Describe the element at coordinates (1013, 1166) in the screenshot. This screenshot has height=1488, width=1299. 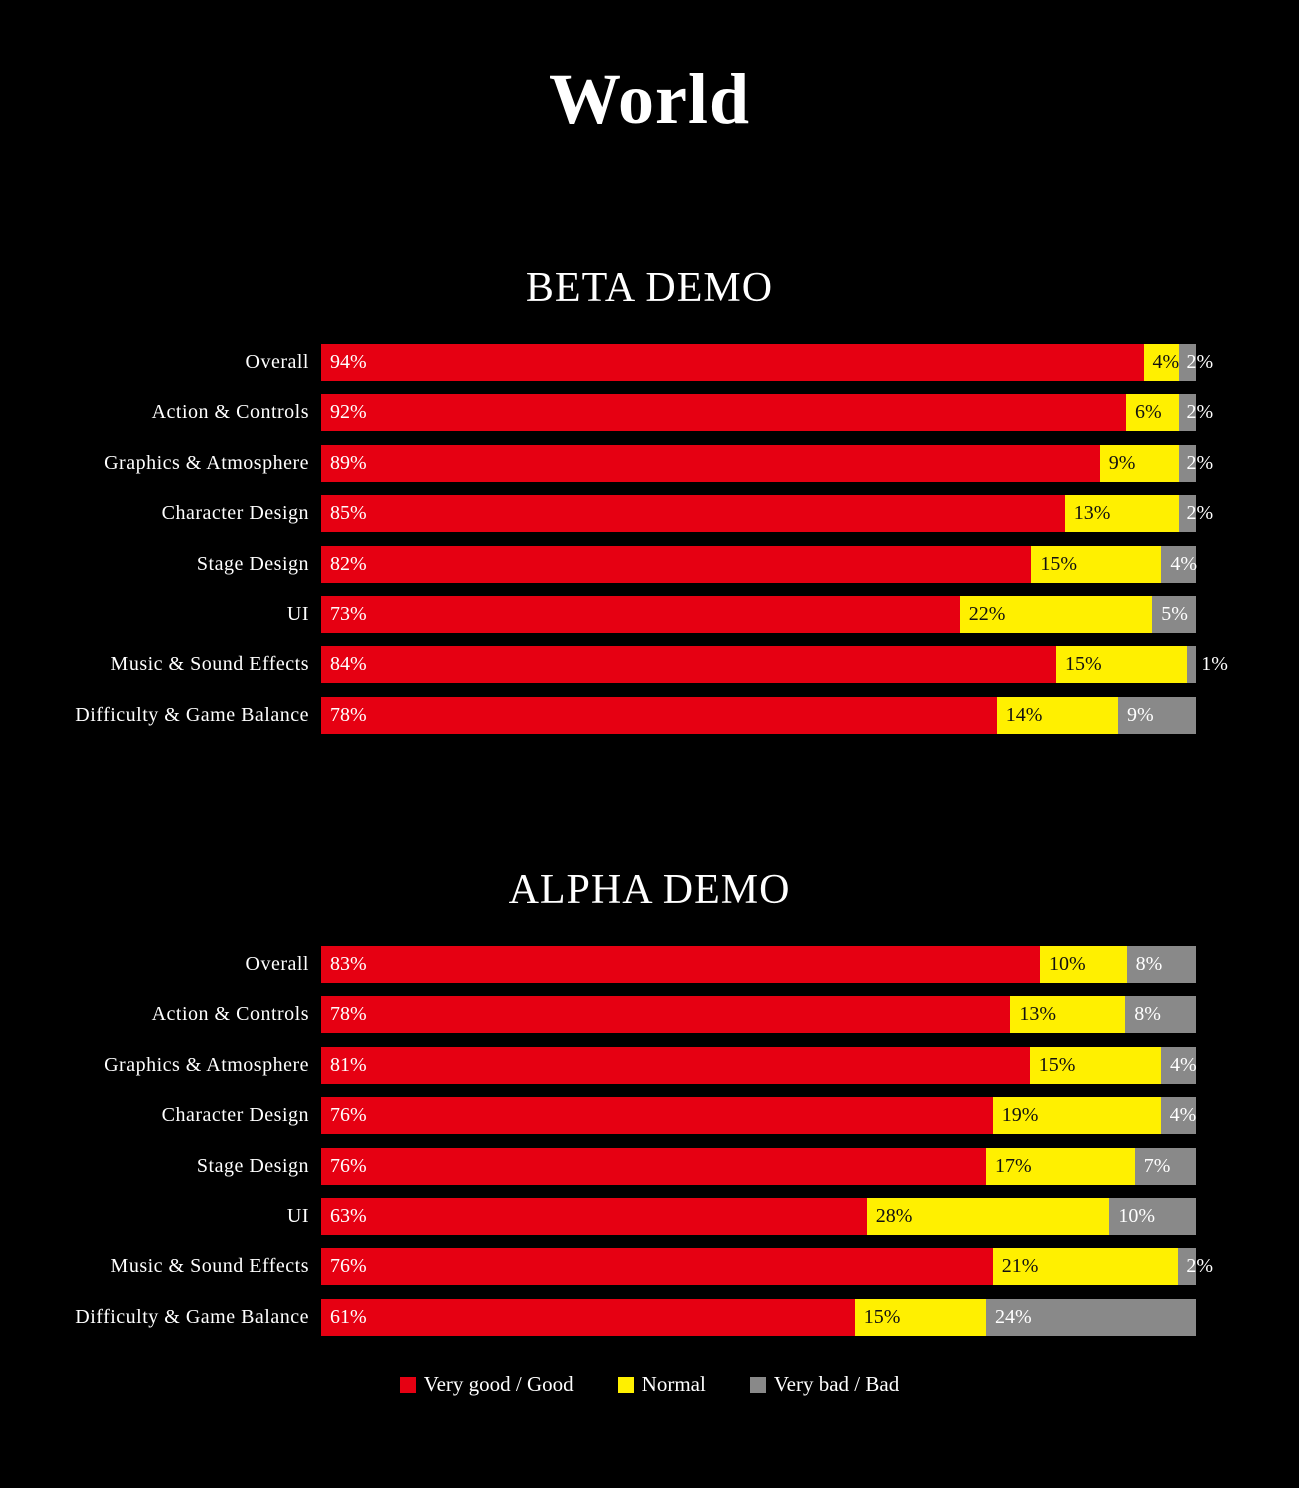
I see `value-normal: 17%` at that location.